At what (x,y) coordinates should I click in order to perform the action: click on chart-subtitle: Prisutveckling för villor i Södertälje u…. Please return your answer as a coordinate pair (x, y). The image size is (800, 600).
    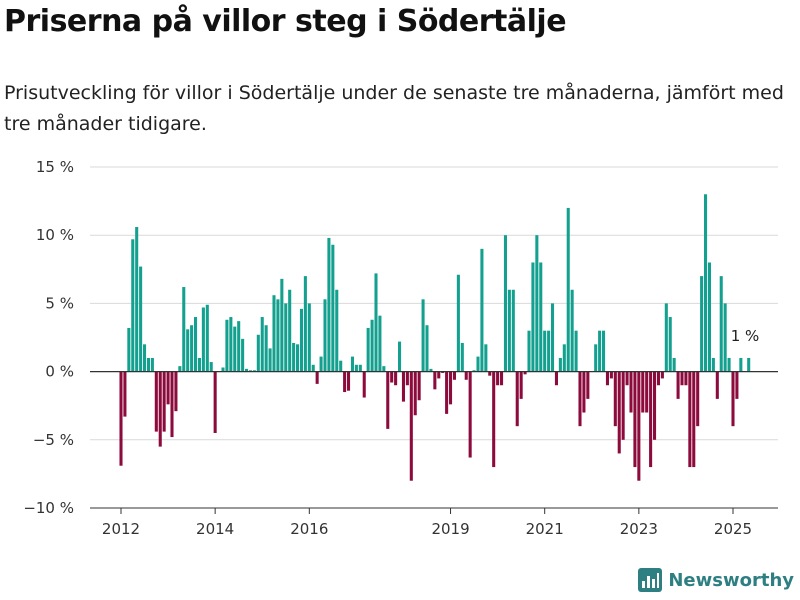
    Looking at the image, I should click on (394, 108).